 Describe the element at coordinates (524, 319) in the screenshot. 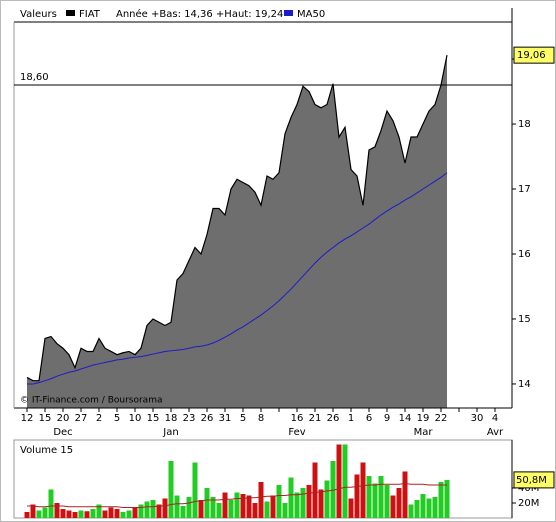

I see `y-tick-label: 15` at that location.